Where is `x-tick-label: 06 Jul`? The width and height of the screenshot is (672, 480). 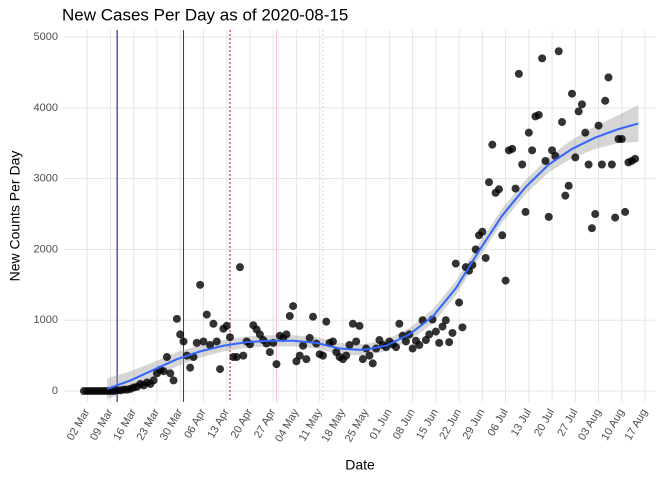
x-tick-label: 06 Jul is located at coordinates (498, 422).